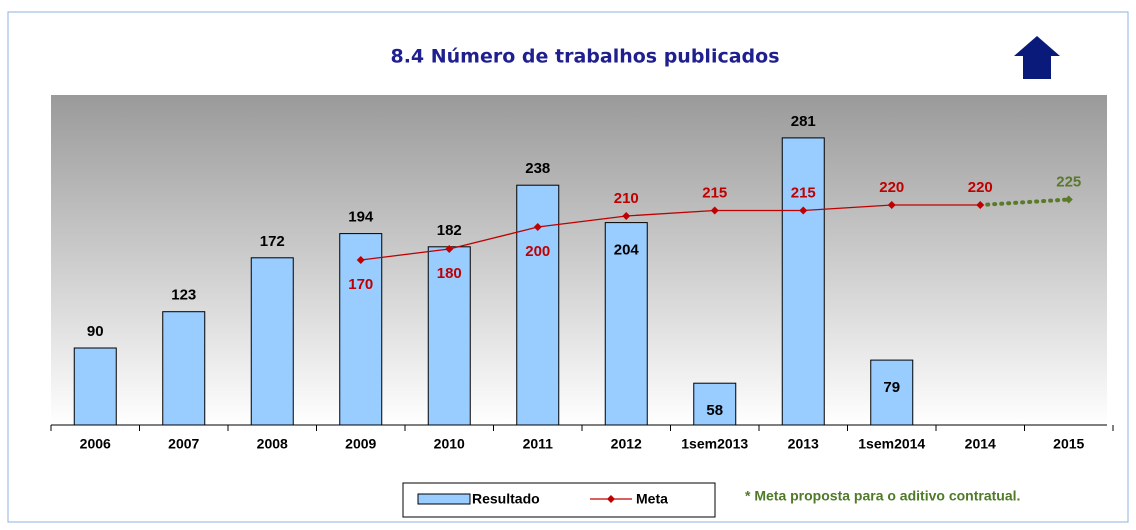  What do you see at coordinates (272, 241) in the screenshot?
I see `bar-label: 172` at bounding box center [272, 241].